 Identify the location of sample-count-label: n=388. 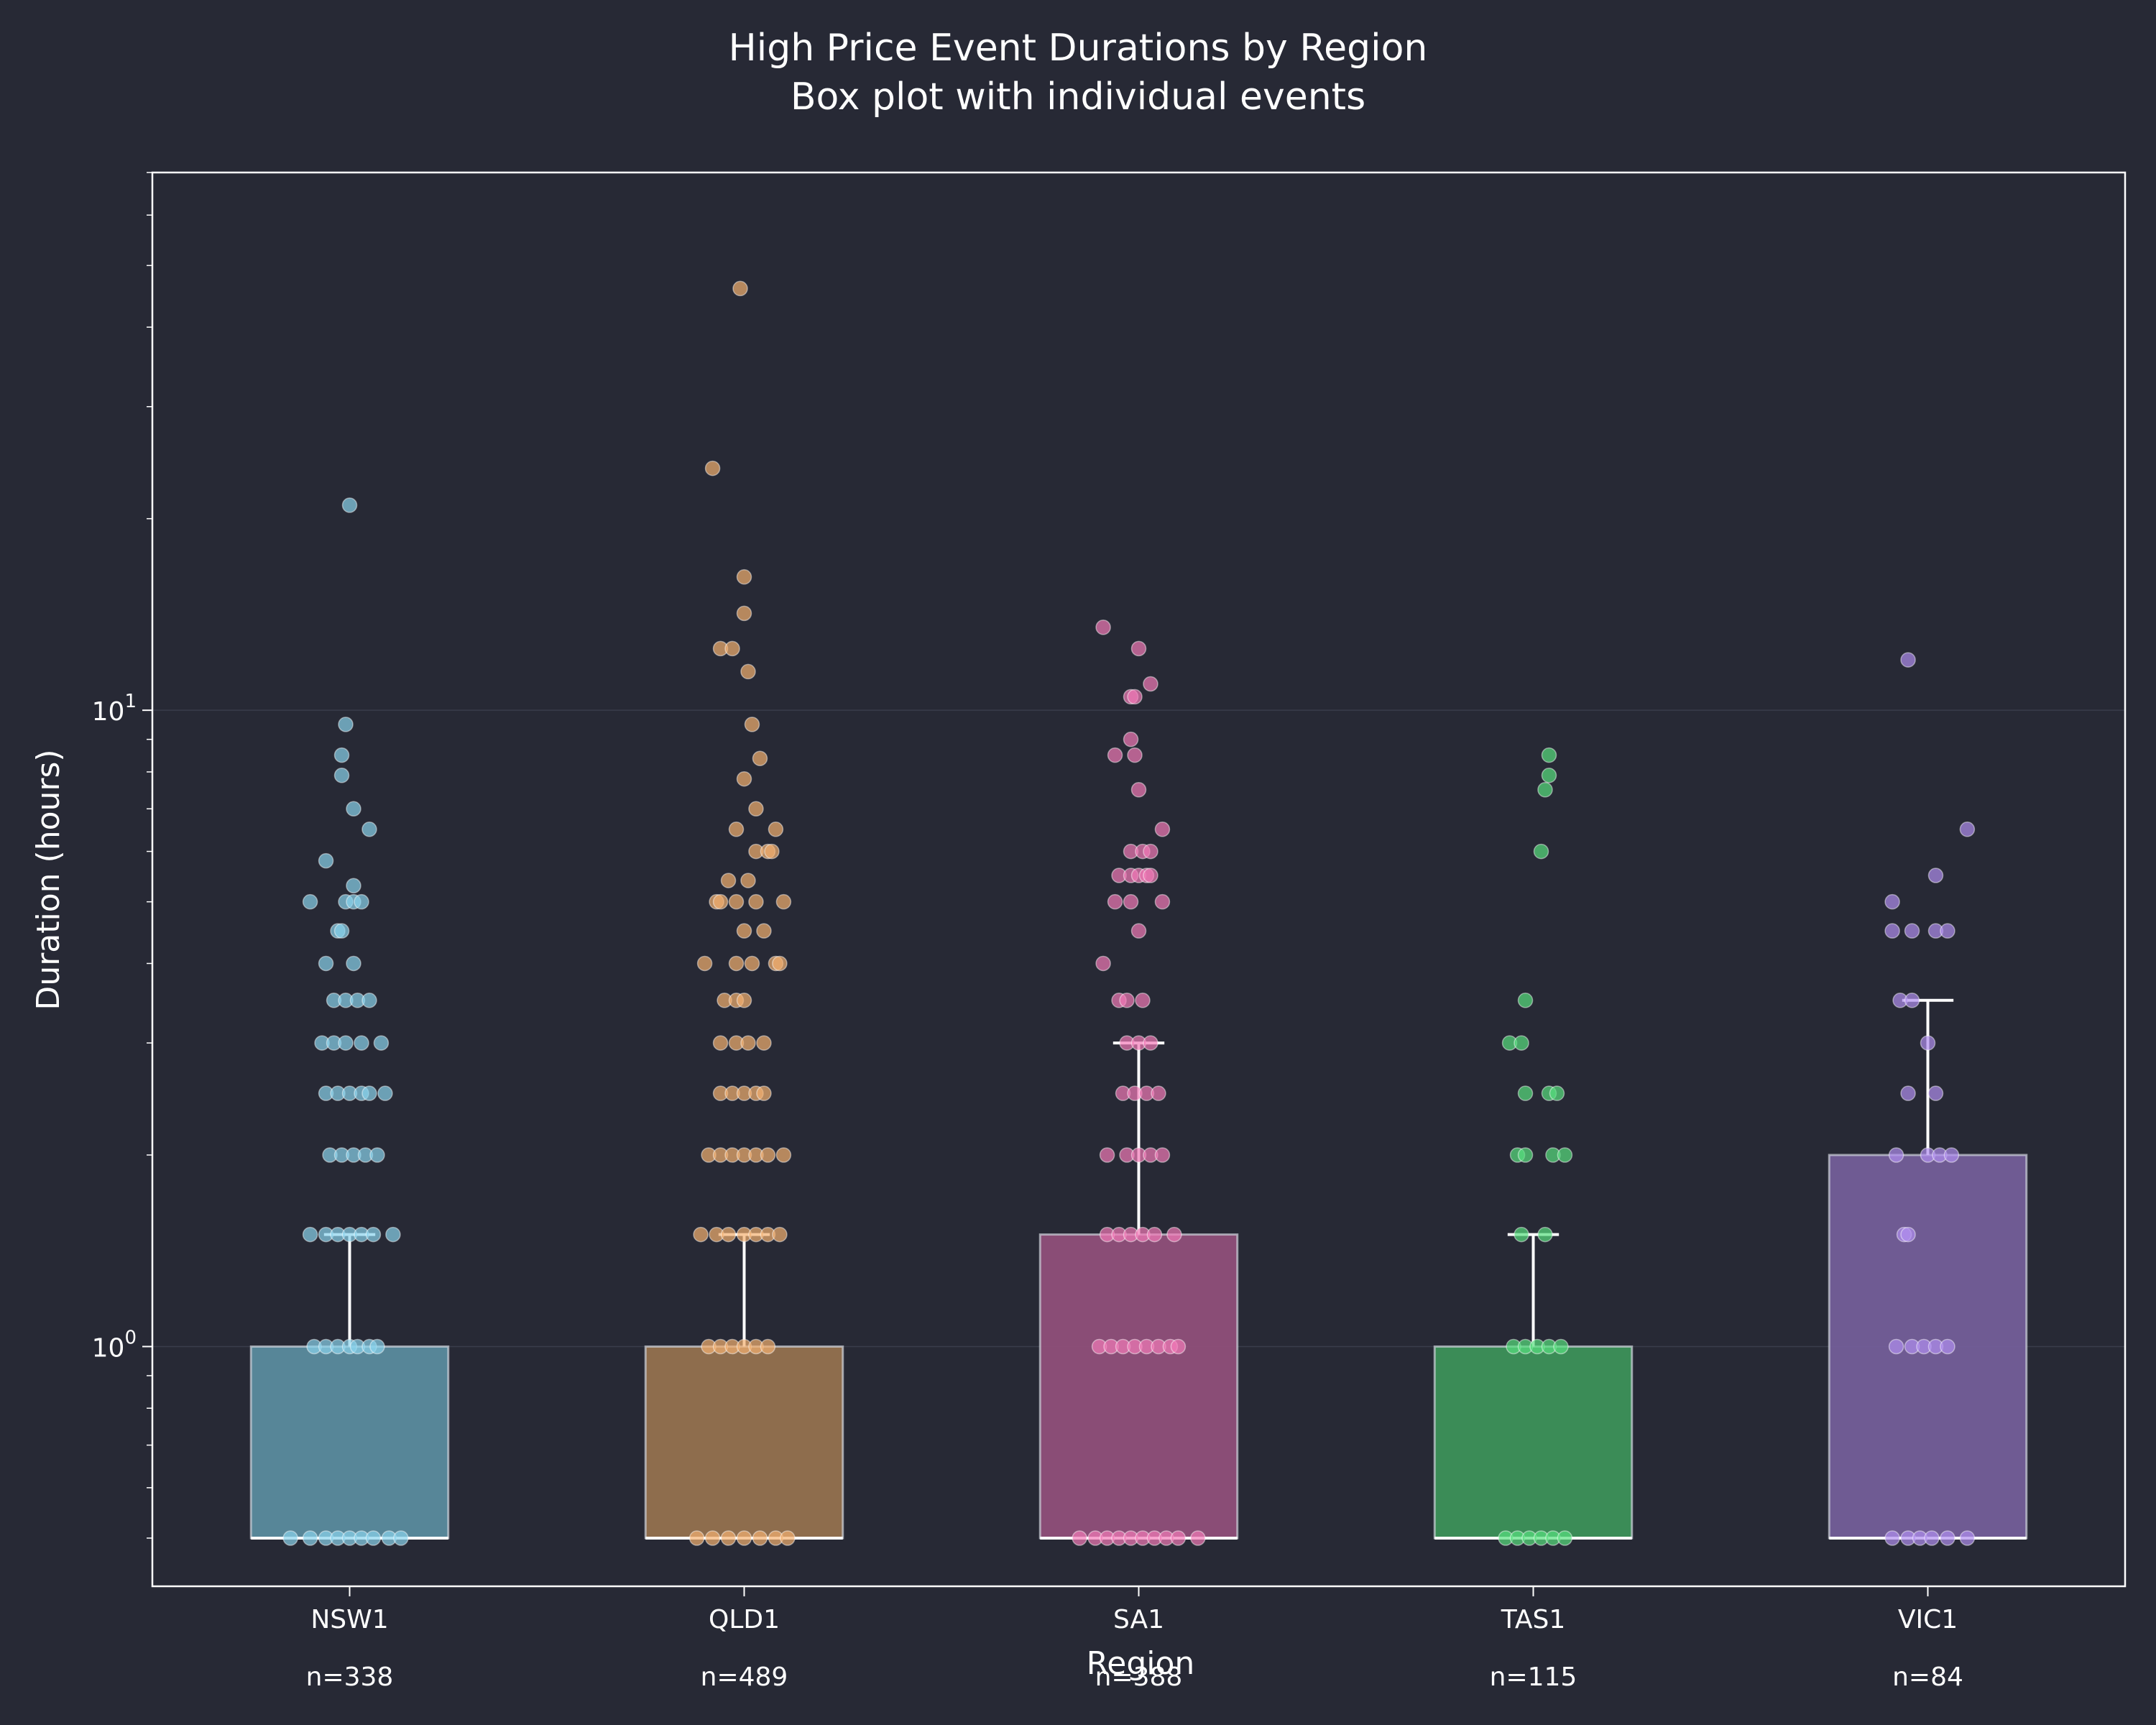
(1139, 1677).